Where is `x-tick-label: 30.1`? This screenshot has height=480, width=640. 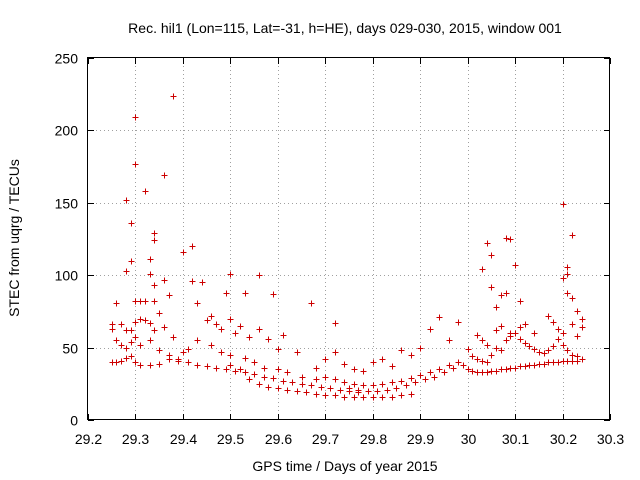
x-tick-label: 30.1 is located at coordinates (515, 439).